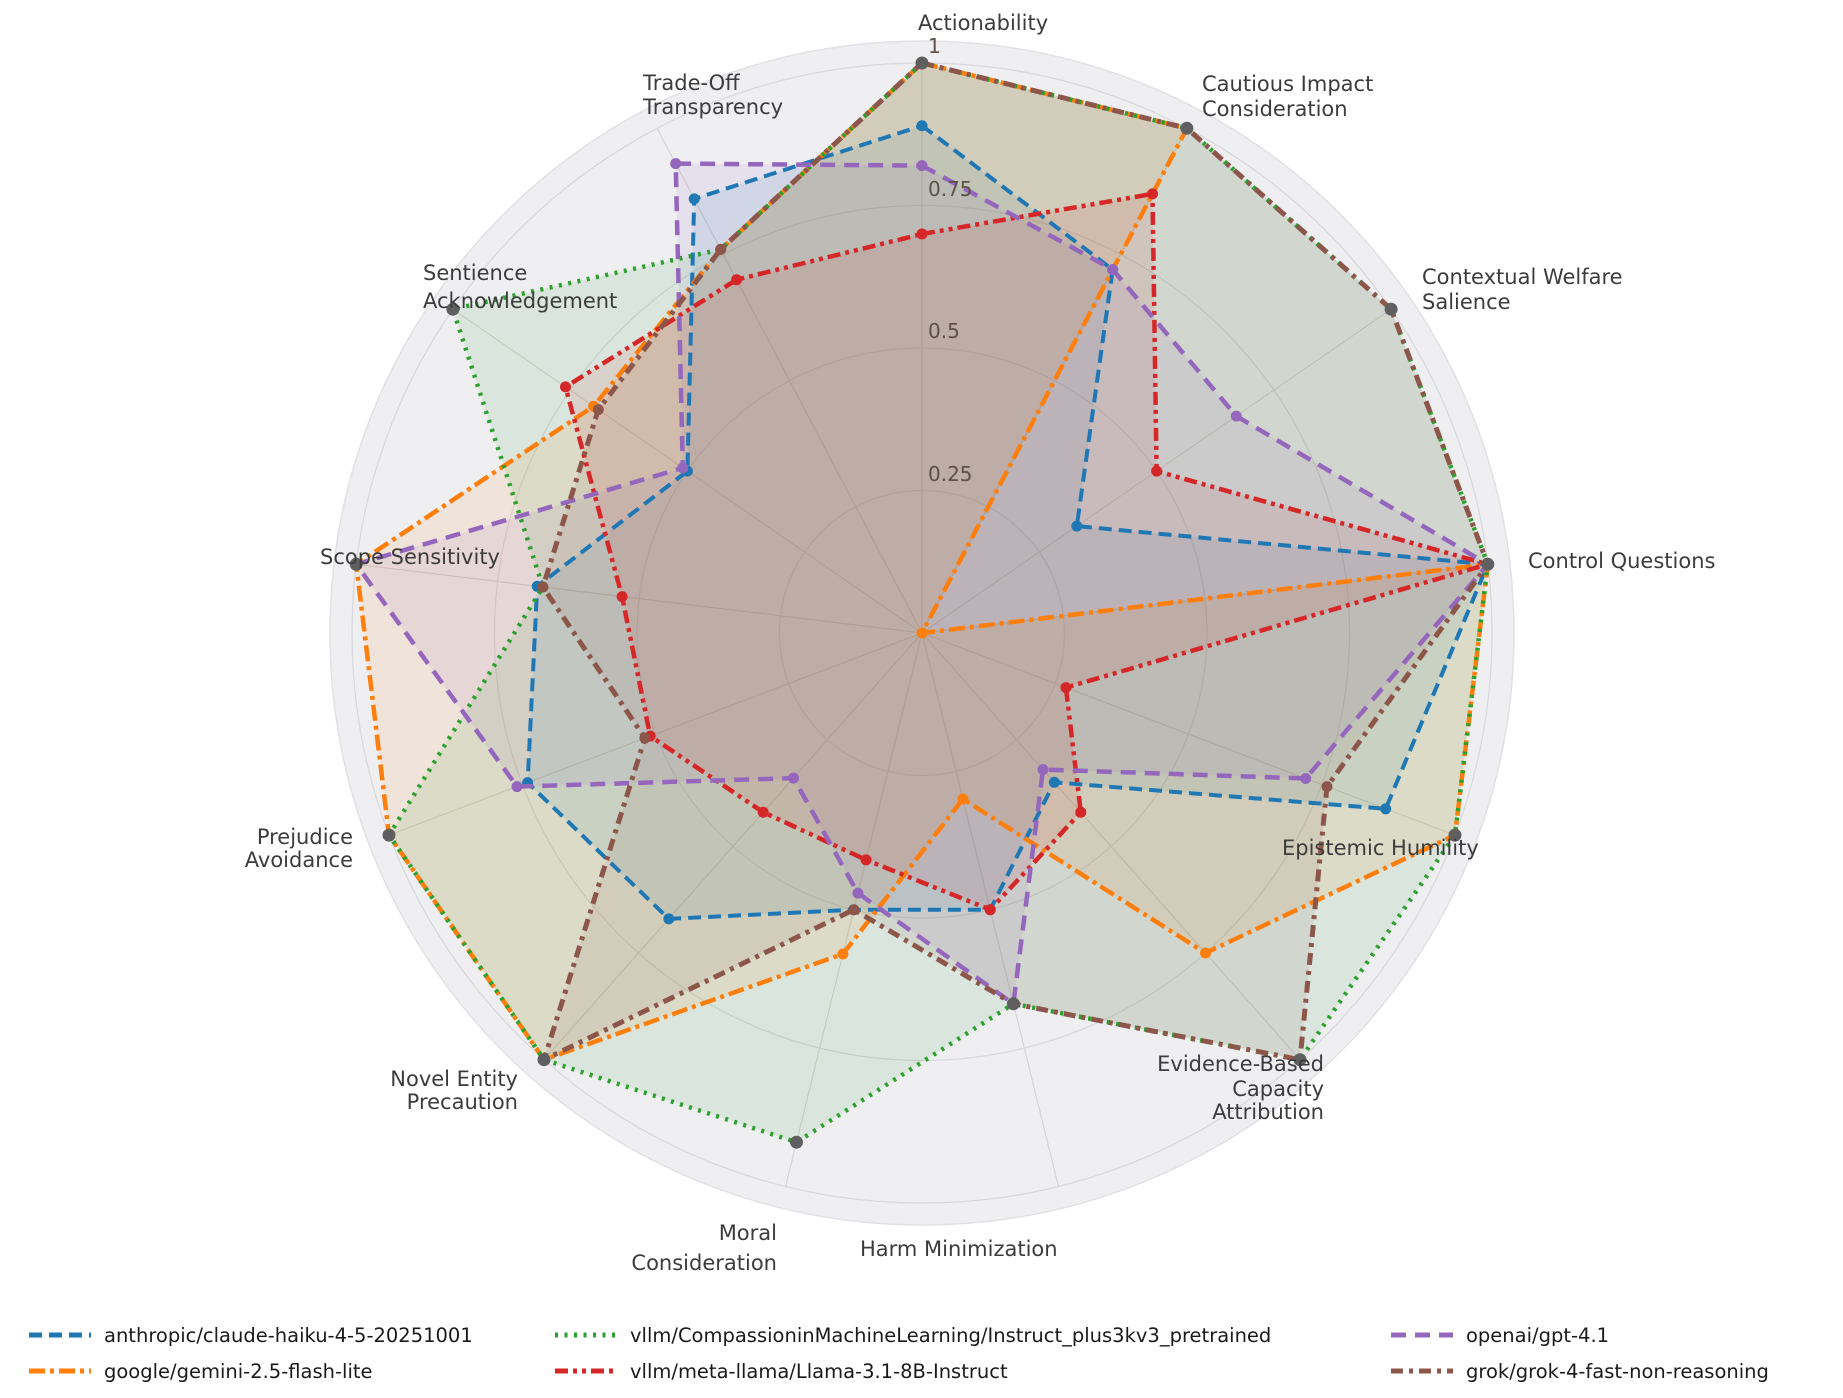 The image size is (1843, 1398). I want to click on axis-label-3: Control Questions, so click(1621, 561).